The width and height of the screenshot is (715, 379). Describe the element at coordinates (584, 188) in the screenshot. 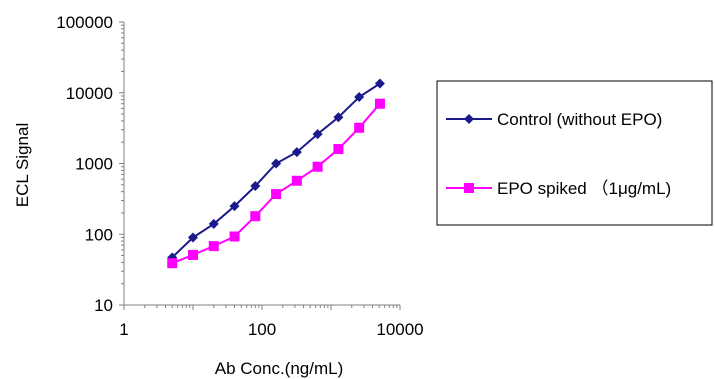

I see `legend-label: EPO spiked （1μg/mL)` at that location.